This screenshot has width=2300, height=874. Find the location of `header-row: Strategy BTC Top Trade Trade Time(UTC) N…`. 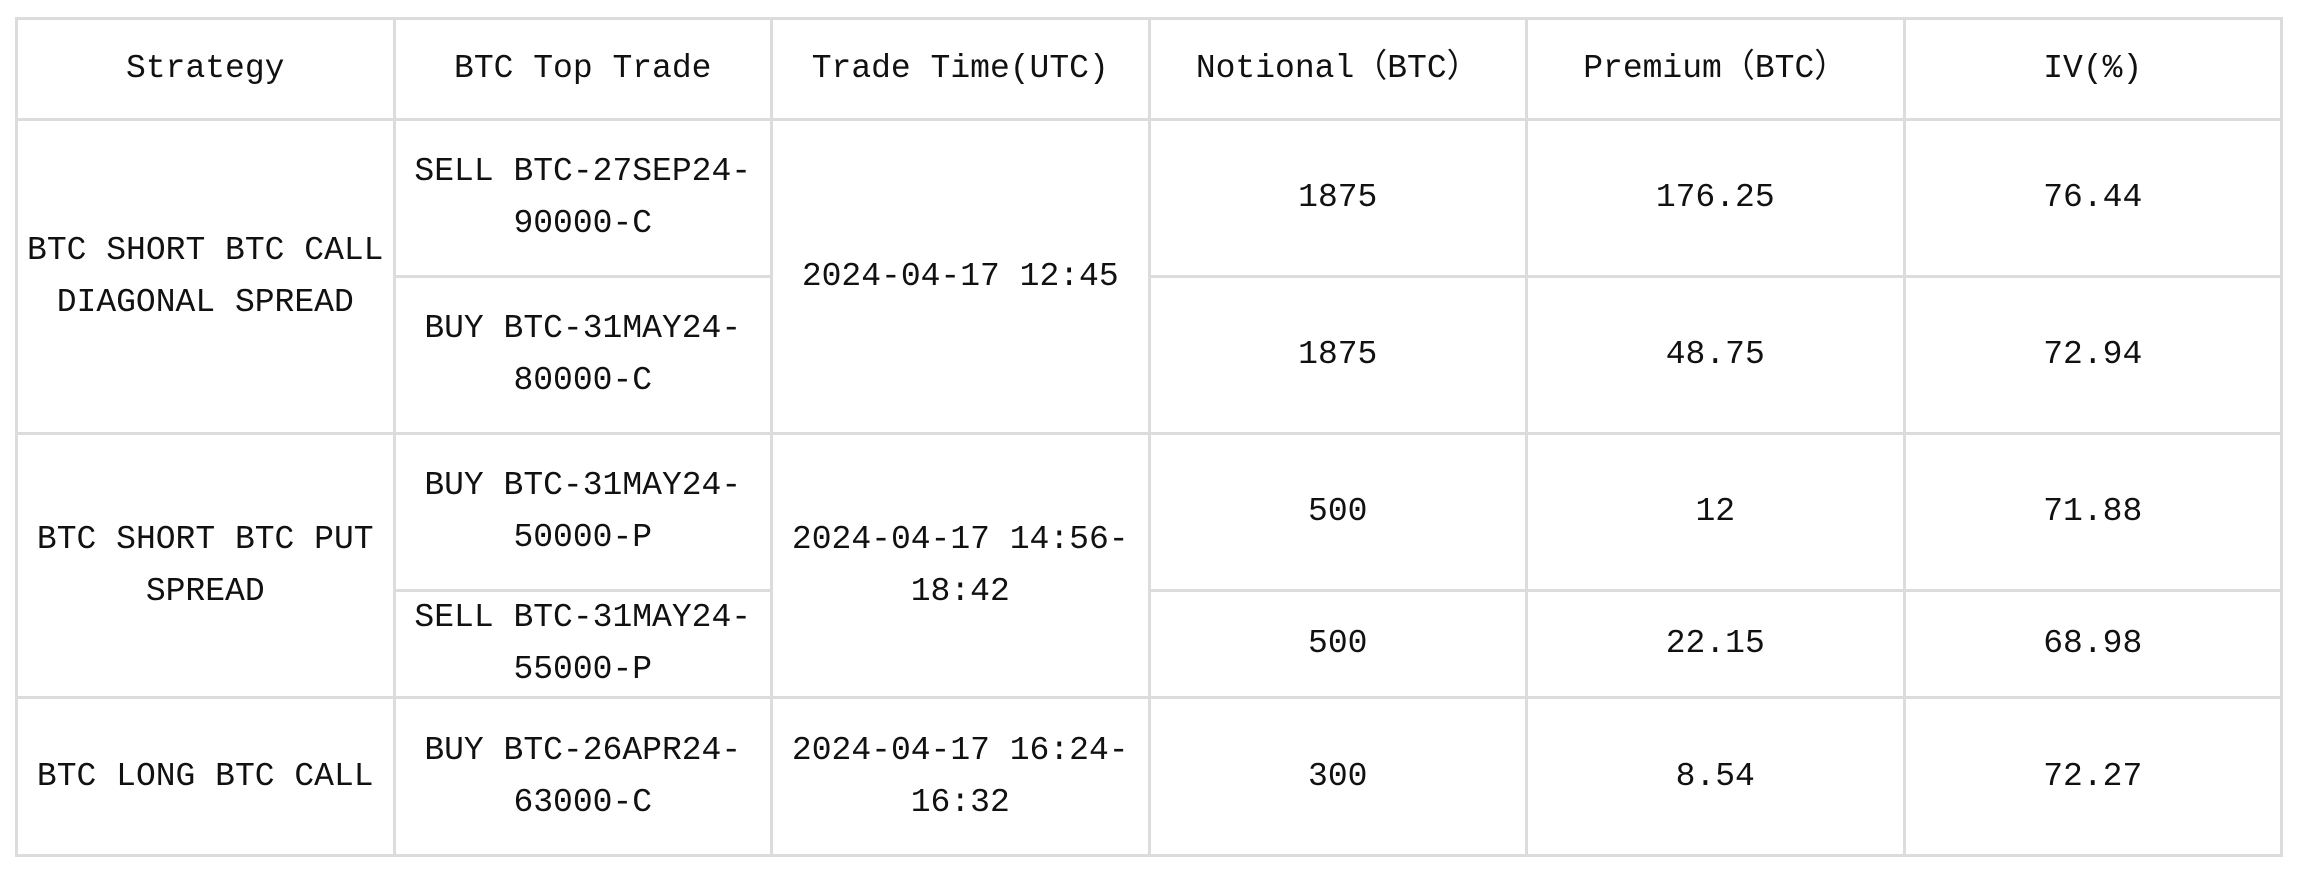

header-row: Strategy BTC Top Trade Trade Time(UTC) N… is located at coordinates (1149, 69).